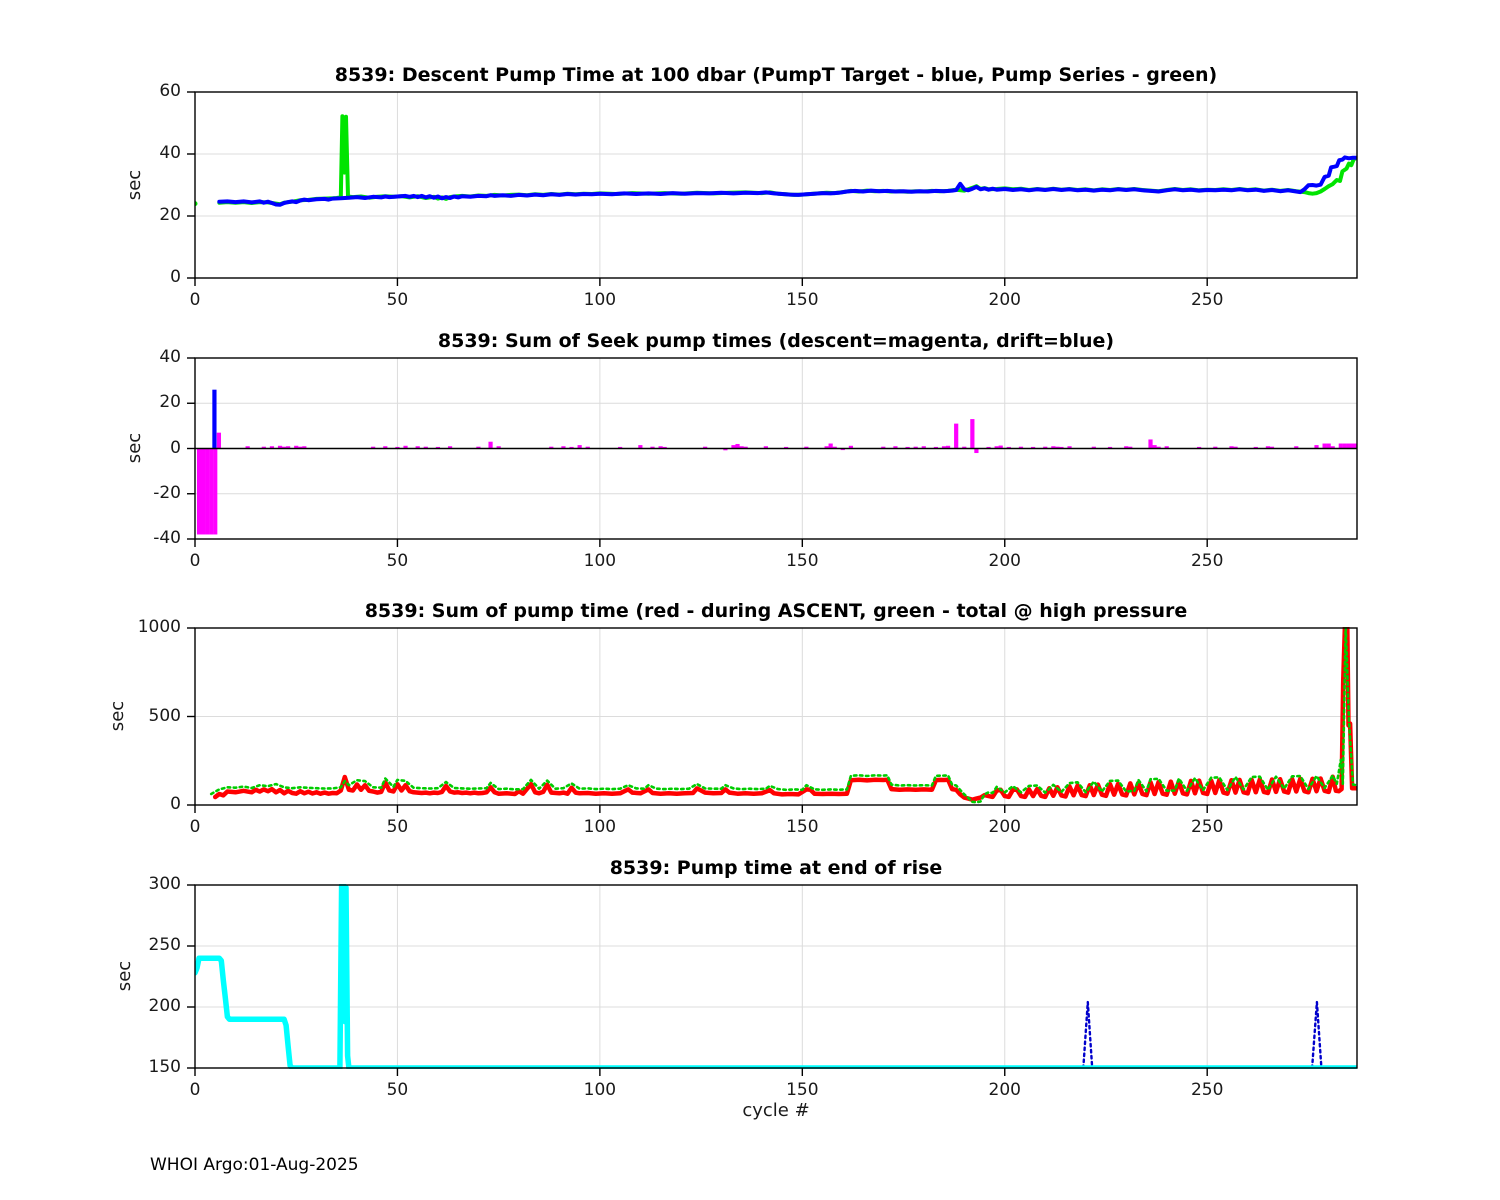  Describe the element at coordinates (254, 1165) in the screenshot. I see `footer-text: WHOI Argo:01-Aug-2025` at that location.